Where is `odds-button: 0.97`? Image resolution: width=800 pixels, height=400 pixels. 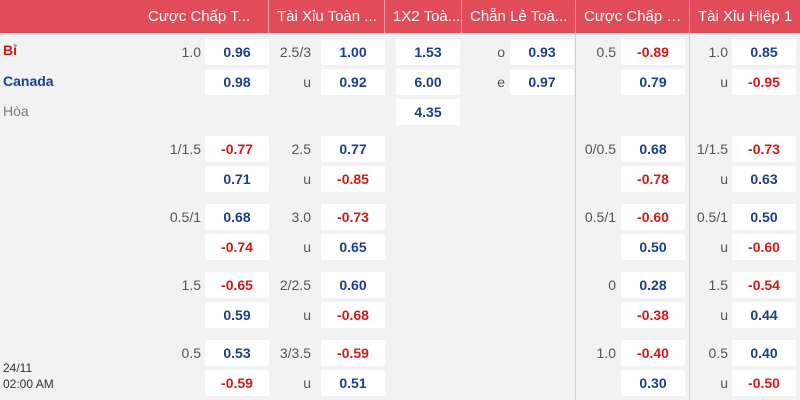 odds-button: 0.97 is located at coordinates (542, 82).